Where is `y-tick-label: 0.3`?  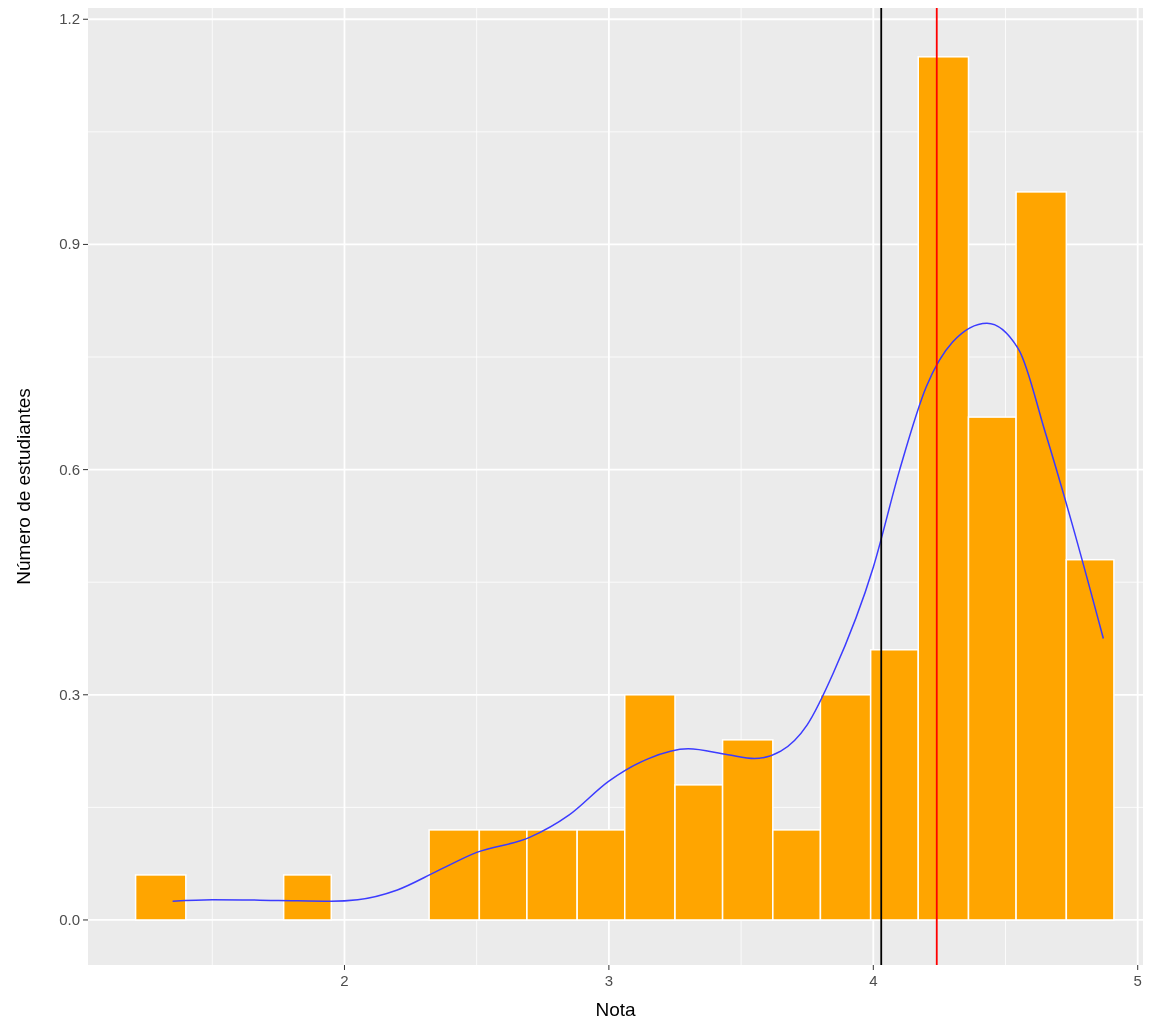 y-tick-label: 0.3 is located at coordinates (69, 694).